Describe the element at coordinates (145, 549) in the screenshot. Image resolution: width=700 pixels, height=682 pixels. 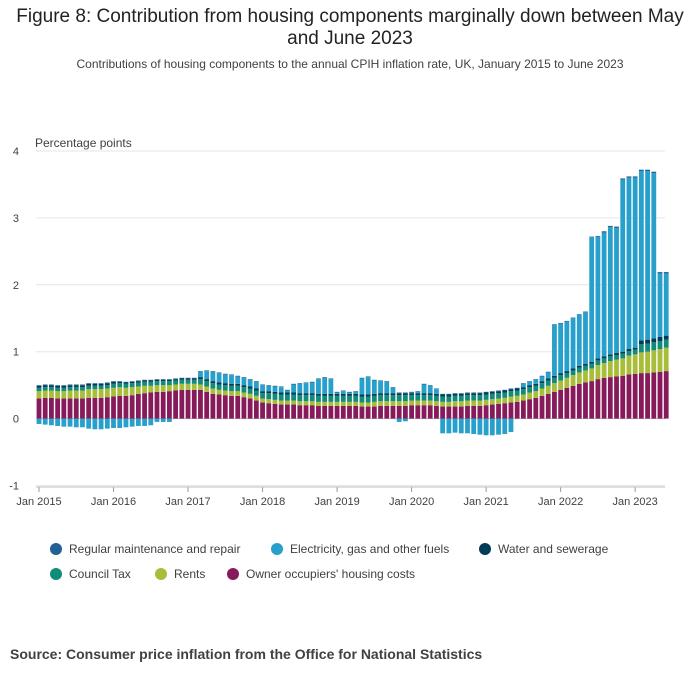
I see `legend-item-maintenance: Regular maintenance and repair` at that location.